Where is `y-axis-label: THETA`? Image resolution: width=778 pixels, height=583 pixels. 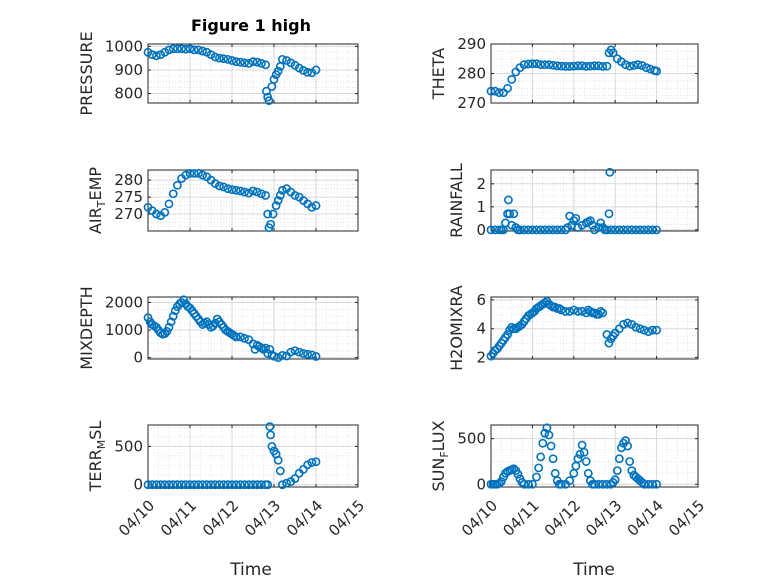
y-axis-label: THETA is located at coordinates (438, 74).